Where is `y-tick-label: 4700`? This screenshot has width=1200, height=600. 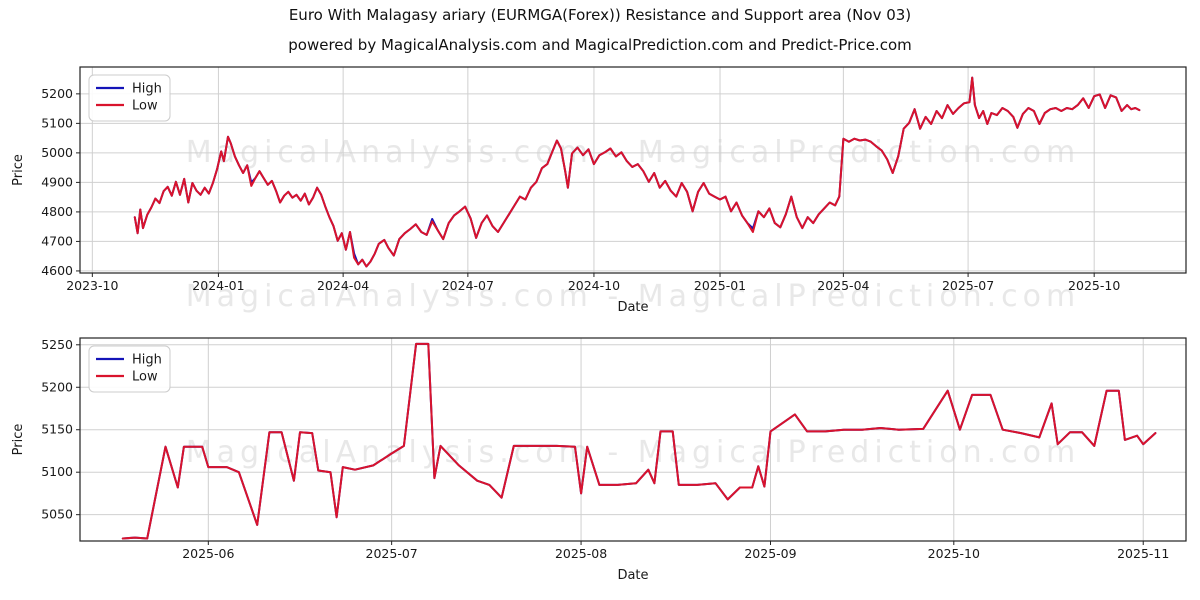 y-tick-label: 4700 is located at coordinates (57, 240).